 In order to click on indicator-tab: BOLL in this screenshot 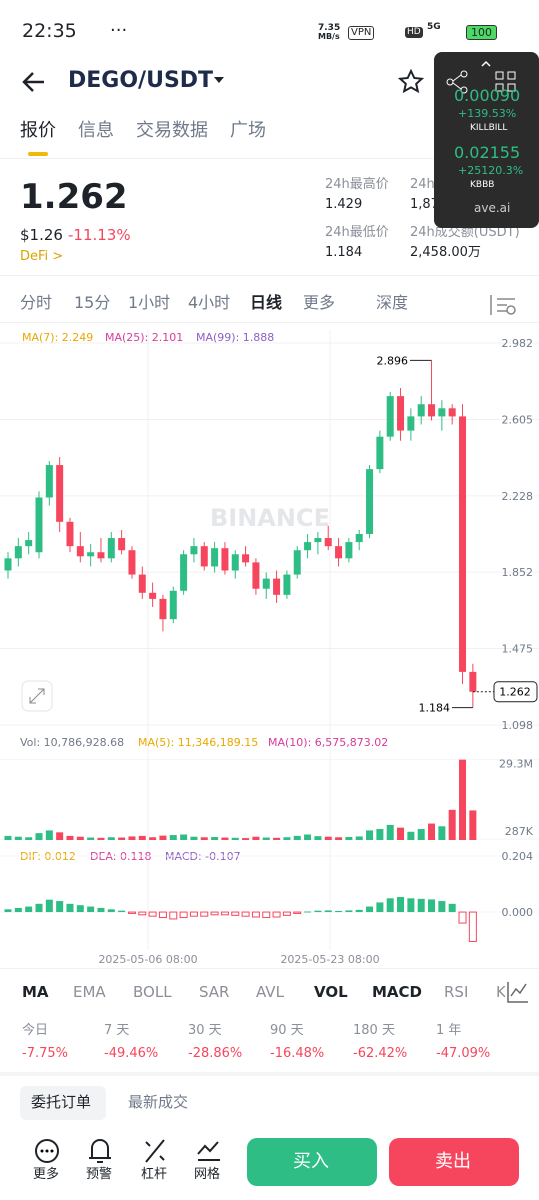, I will do `click(152, 992)`.